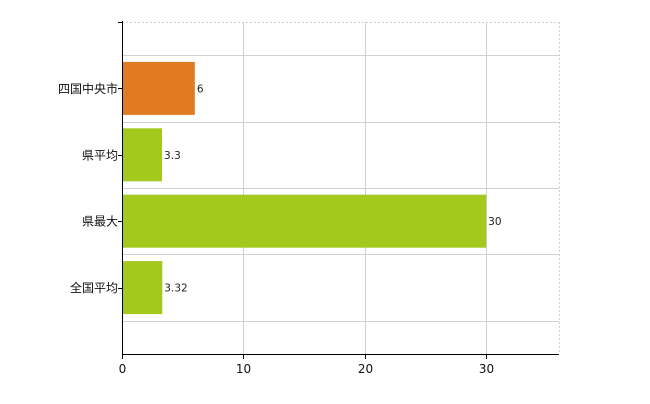 Image resolution: width=650 pixels, height=404 pixels. I want to click on x-tick-label: 0, so click(123, 369).